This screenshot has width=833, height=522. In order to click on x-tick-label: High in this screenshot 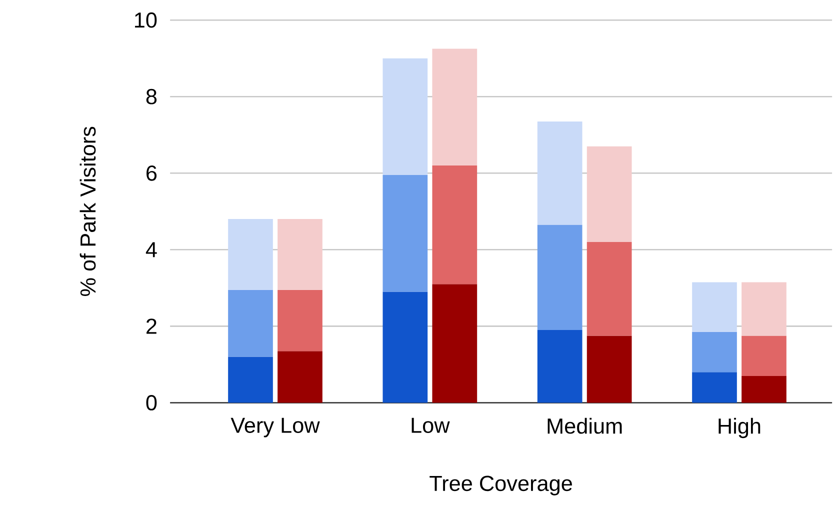, I will do `click(739, 428)`.